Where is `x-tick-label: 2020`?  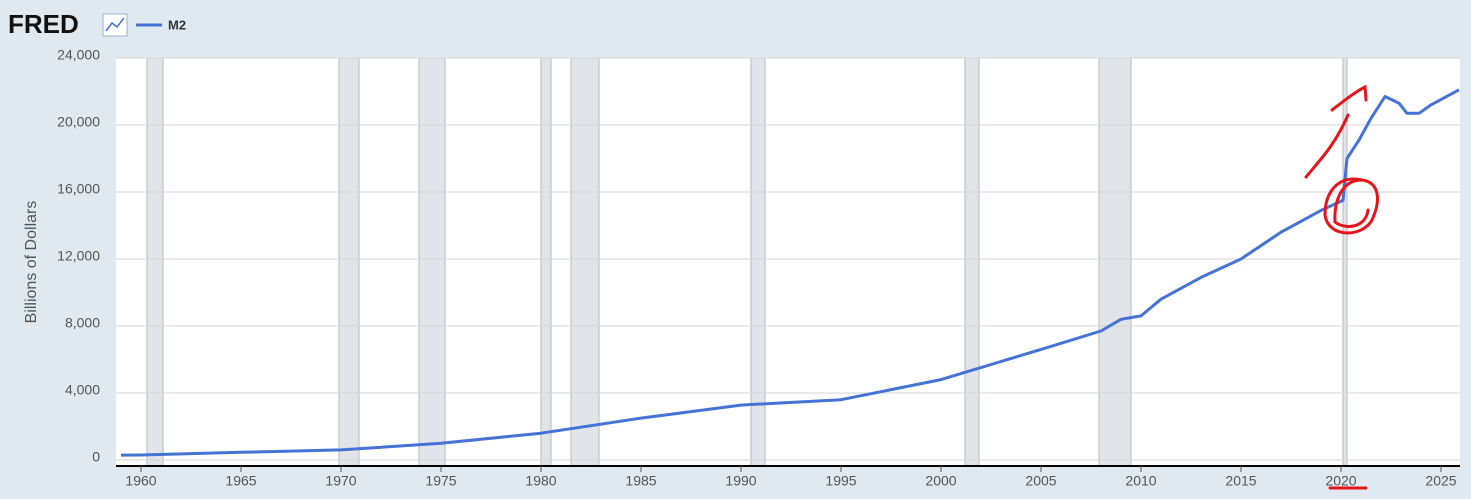
x-tick-label: 2020 is located at coordinates (1340, 481).